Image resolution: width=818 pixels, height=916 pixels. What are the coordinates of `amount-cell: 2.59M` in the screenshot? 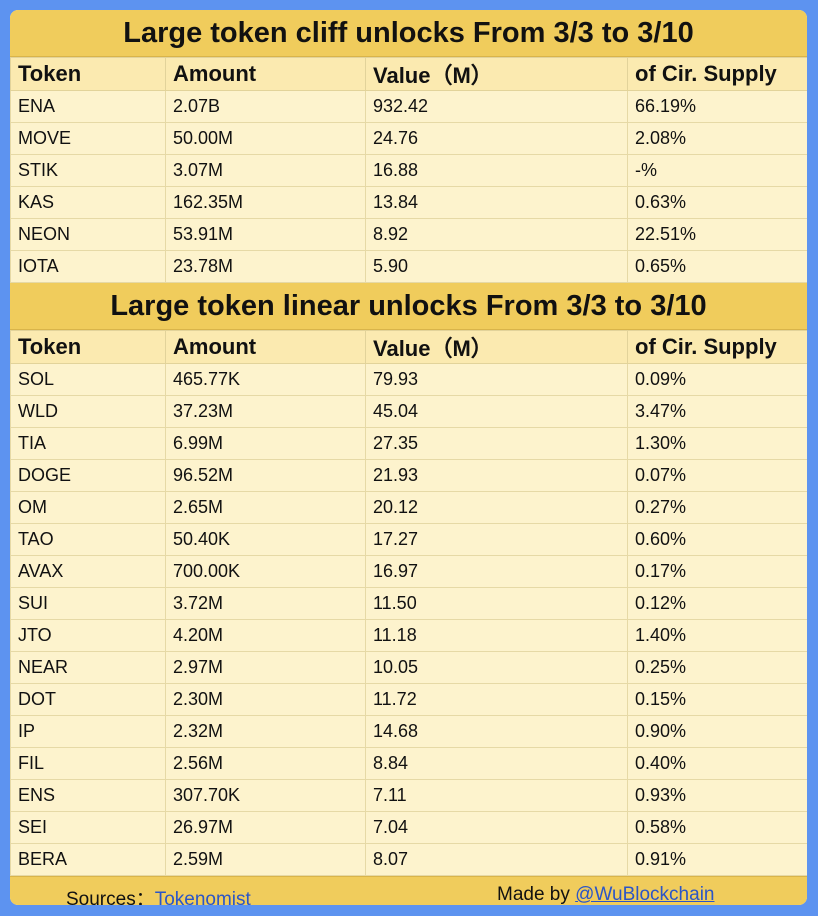 It's located at (265, 859).